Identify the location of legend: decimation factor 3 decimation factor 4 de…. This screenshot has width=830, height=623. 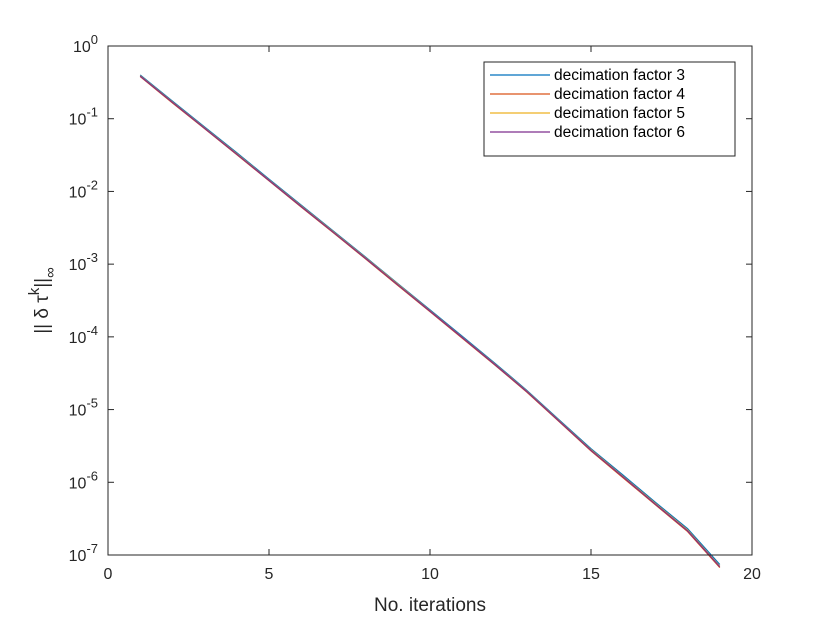
(609, 109).